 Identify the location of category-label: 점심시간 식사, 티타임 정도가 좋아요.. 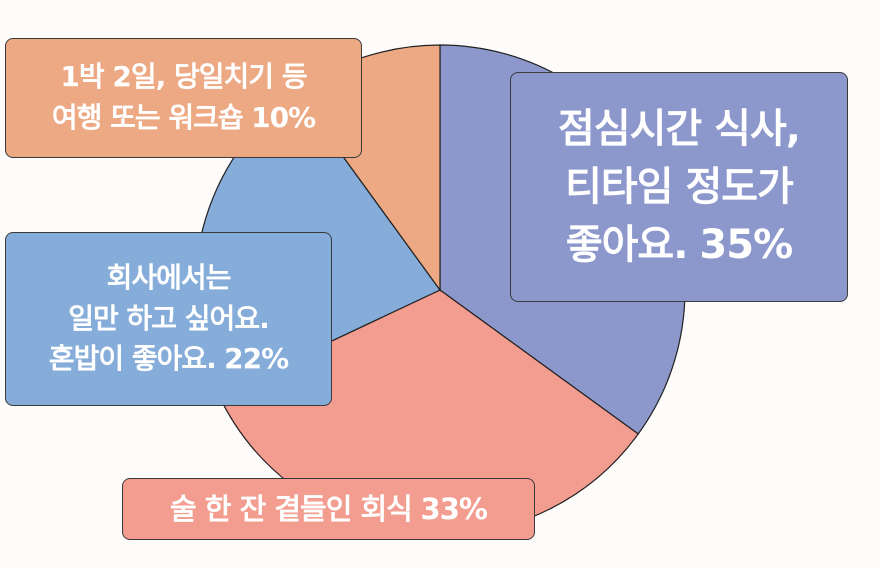
(679, 187).